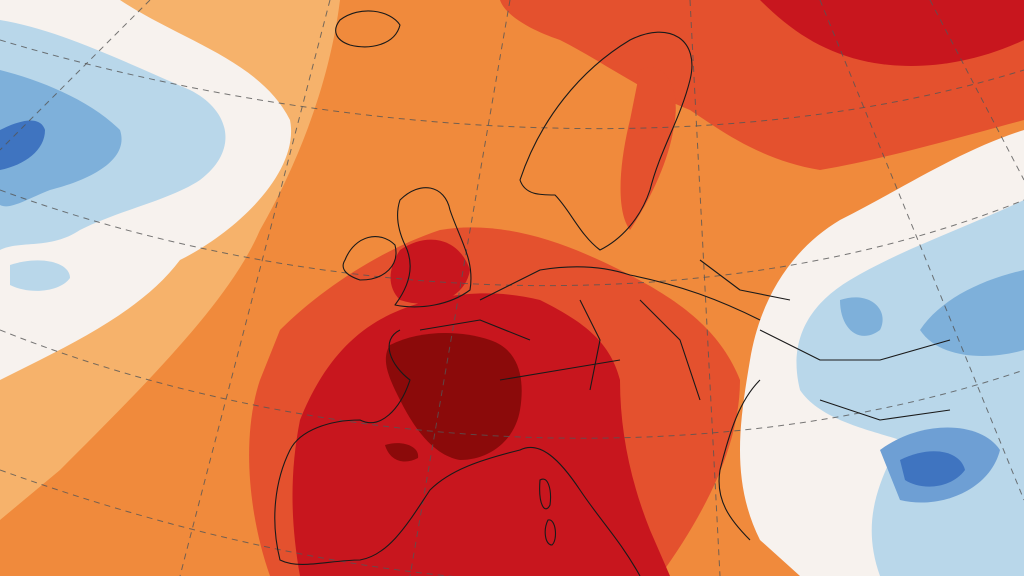 This screenshot has width=1024, height=576. What do you see at coordinates (861, 316) in the screenshot?
I see `anomaly-blue-patch` at bounding box center [861, 316].